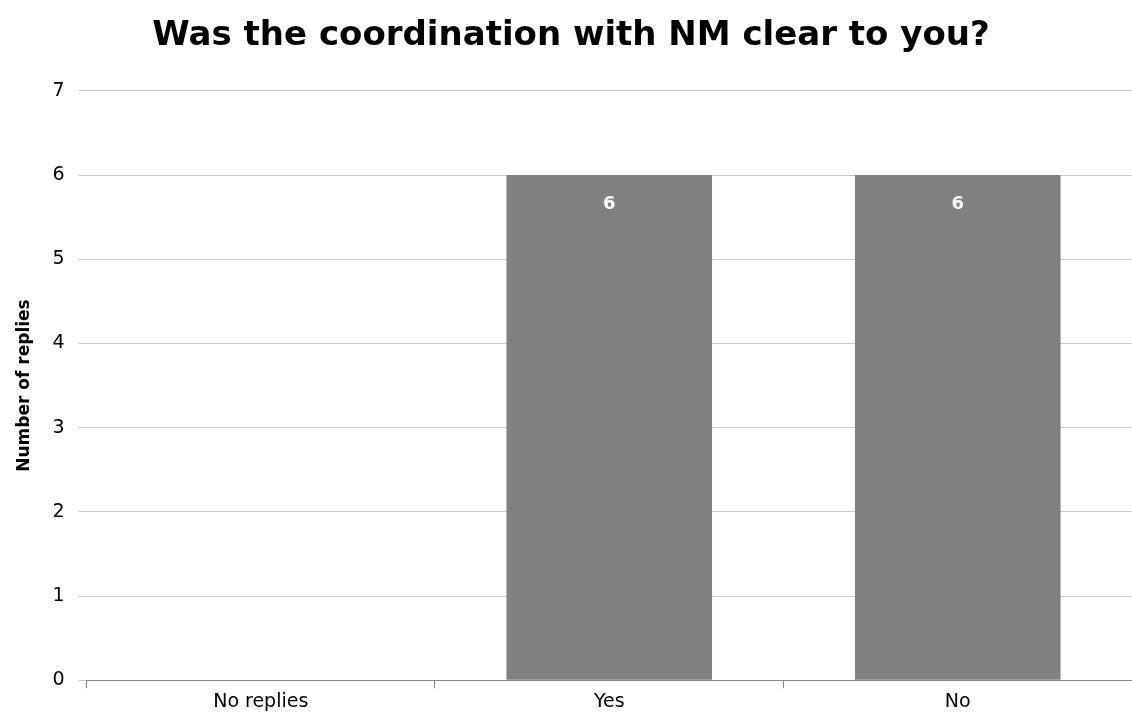 The width and height of the screenshot is (1132, 715). What do you see at coordinates (608, 699) in the screenshot?
I see `x-tick-label: Yes` at bounding box center [608, 699].